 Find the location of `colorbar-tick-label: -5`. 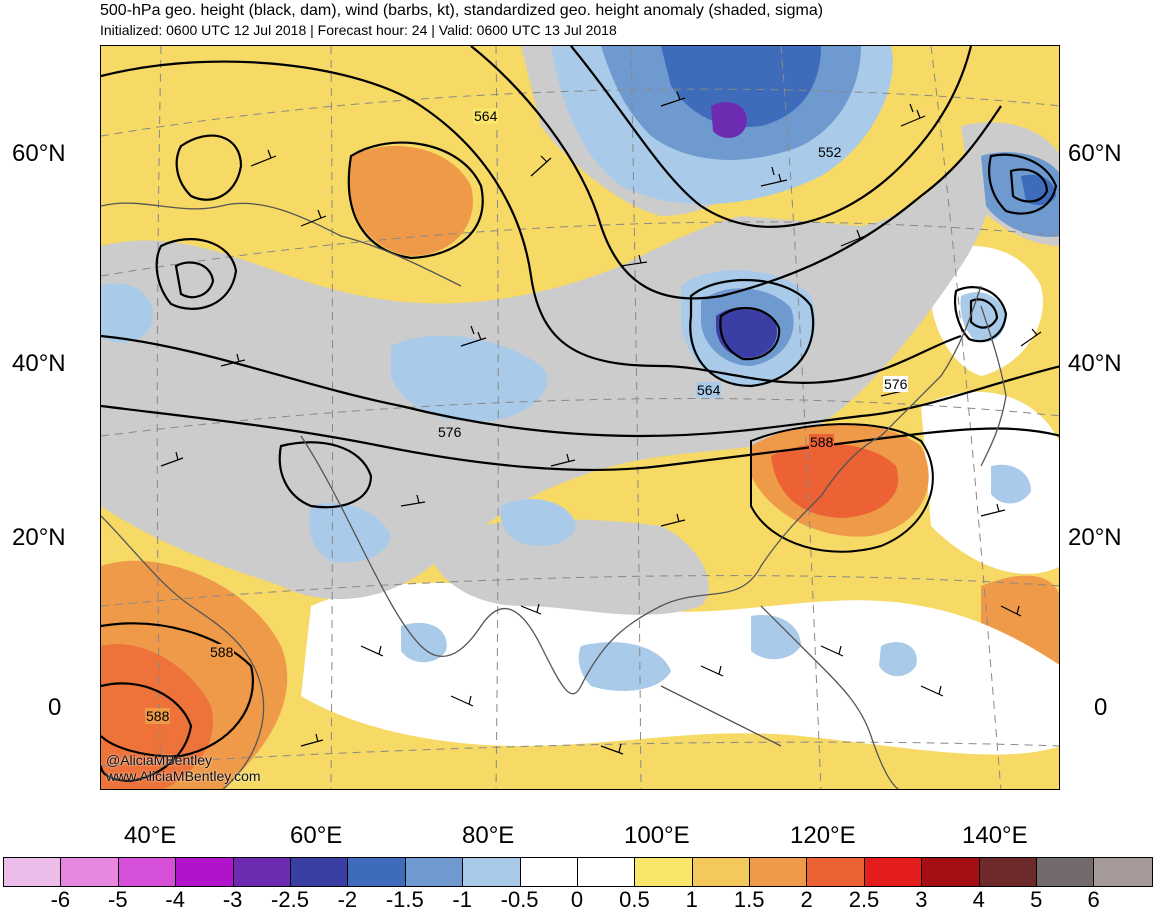

colorbar-tick-label: -5 is located at coordinates (118, 899).